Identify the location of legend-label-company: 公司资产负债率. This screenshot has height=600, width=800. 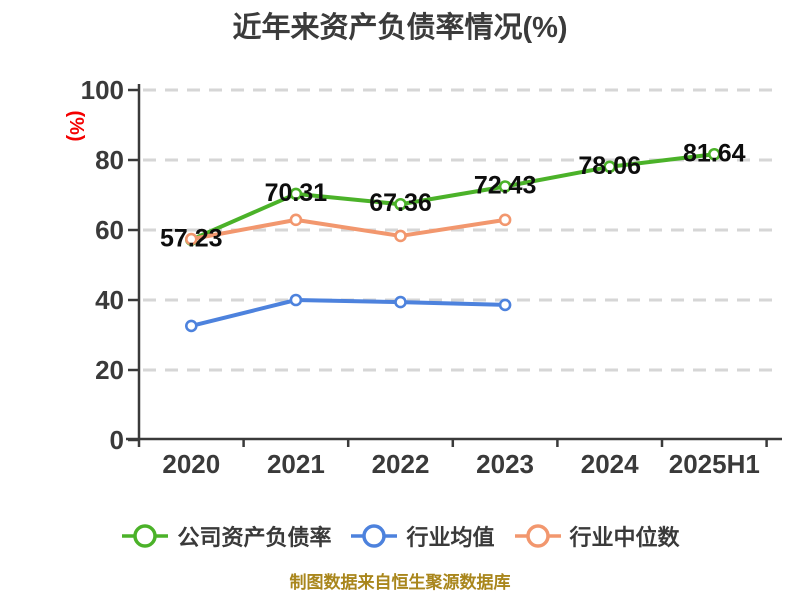
(254, 537).